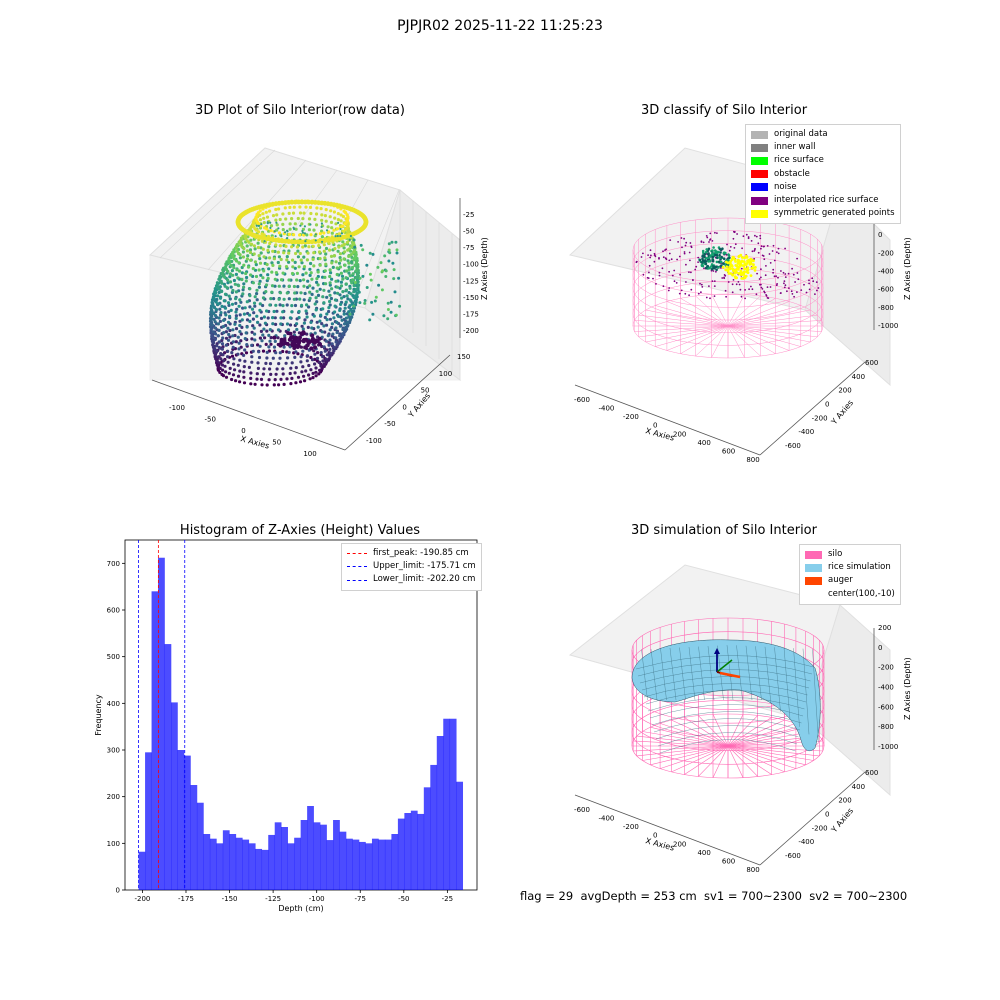 The height and width of the screenshot is (1000, 1000). What do you see at coordinates (813, 554) in the screenshot?
I see `legend-swatch` at bounding box center [813, 554].